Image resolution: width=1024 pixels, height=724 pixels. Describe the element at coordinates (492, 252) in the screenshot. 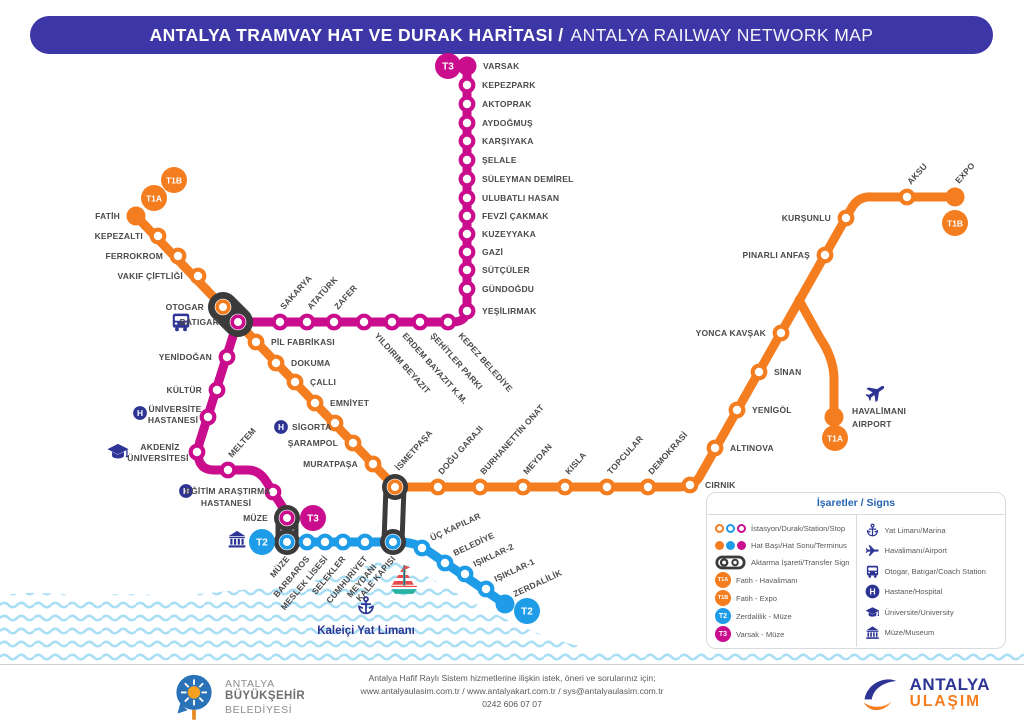

I see `station-label: GAZİ` at that location.